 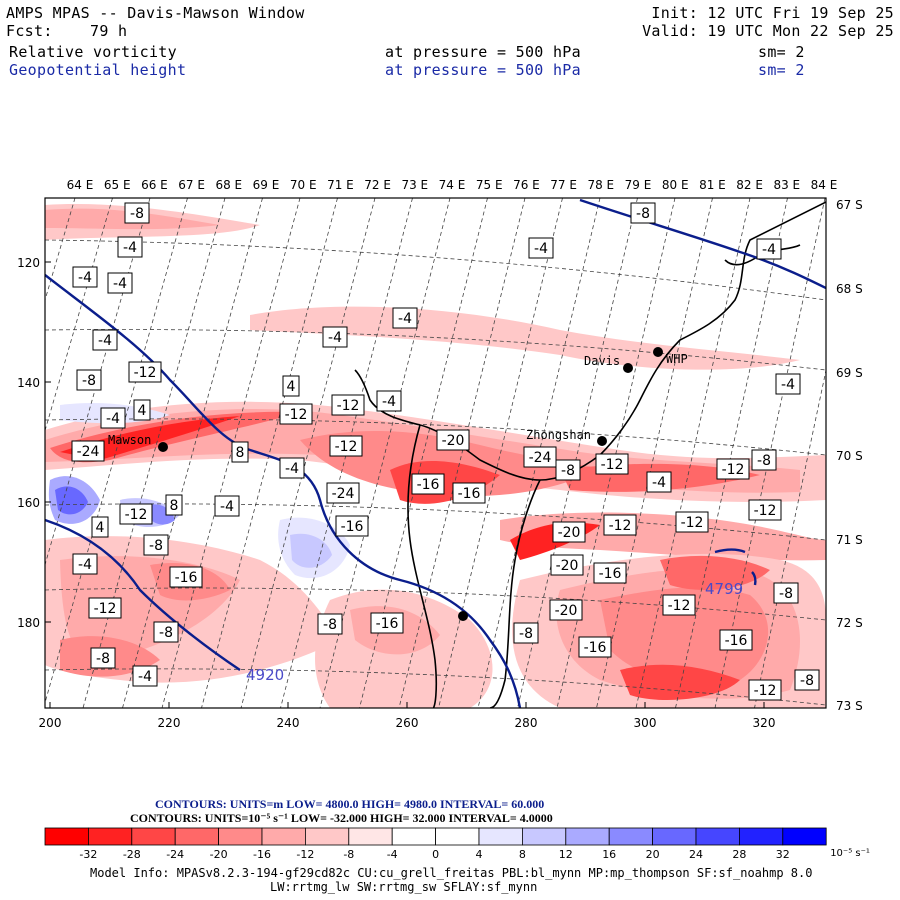 What do you see at coordinates (142, 410) in the screenshot?
I see `vorticity-value-label: 4` at bounding box center [142, 410].